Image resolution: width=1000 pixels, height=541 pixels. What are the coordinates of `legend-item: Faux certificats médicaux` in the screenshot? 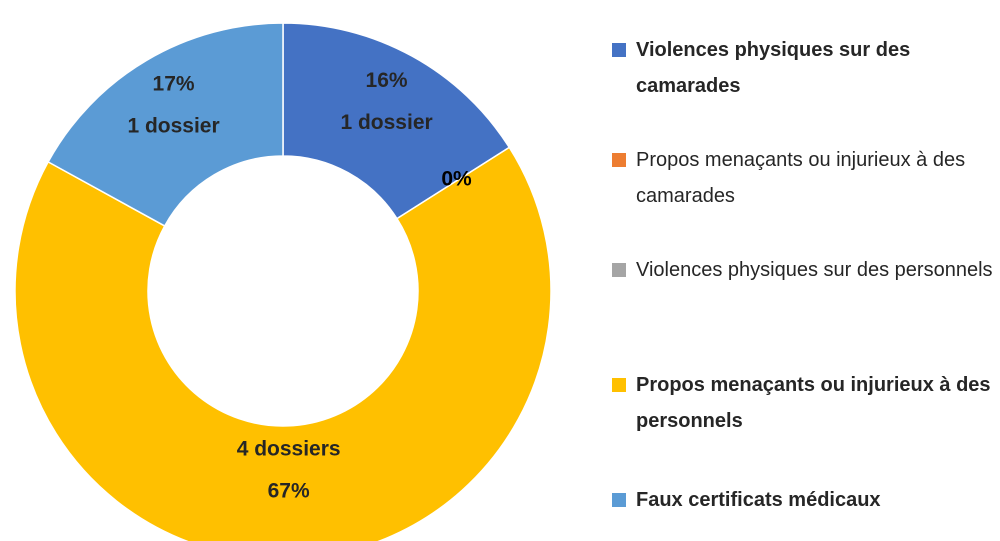 It's located at (804, 500).